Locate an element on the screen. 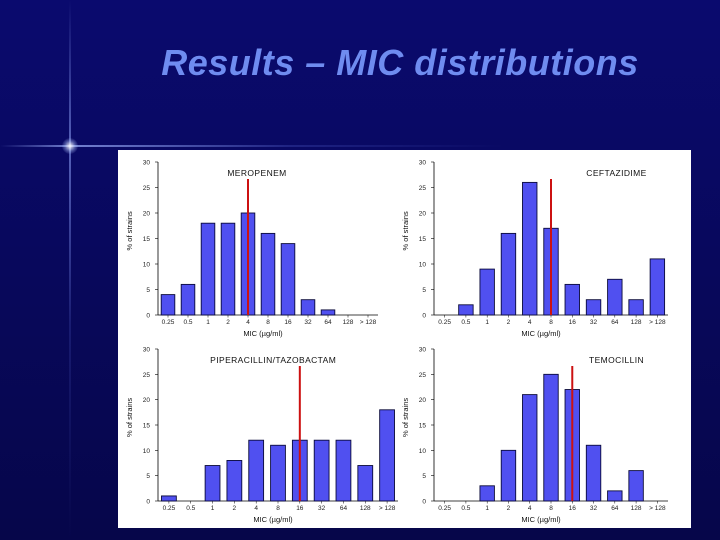 This screenshot has height=540, width=720. chart3-x-tick-label: 128 is located at coordinates (365, 508).